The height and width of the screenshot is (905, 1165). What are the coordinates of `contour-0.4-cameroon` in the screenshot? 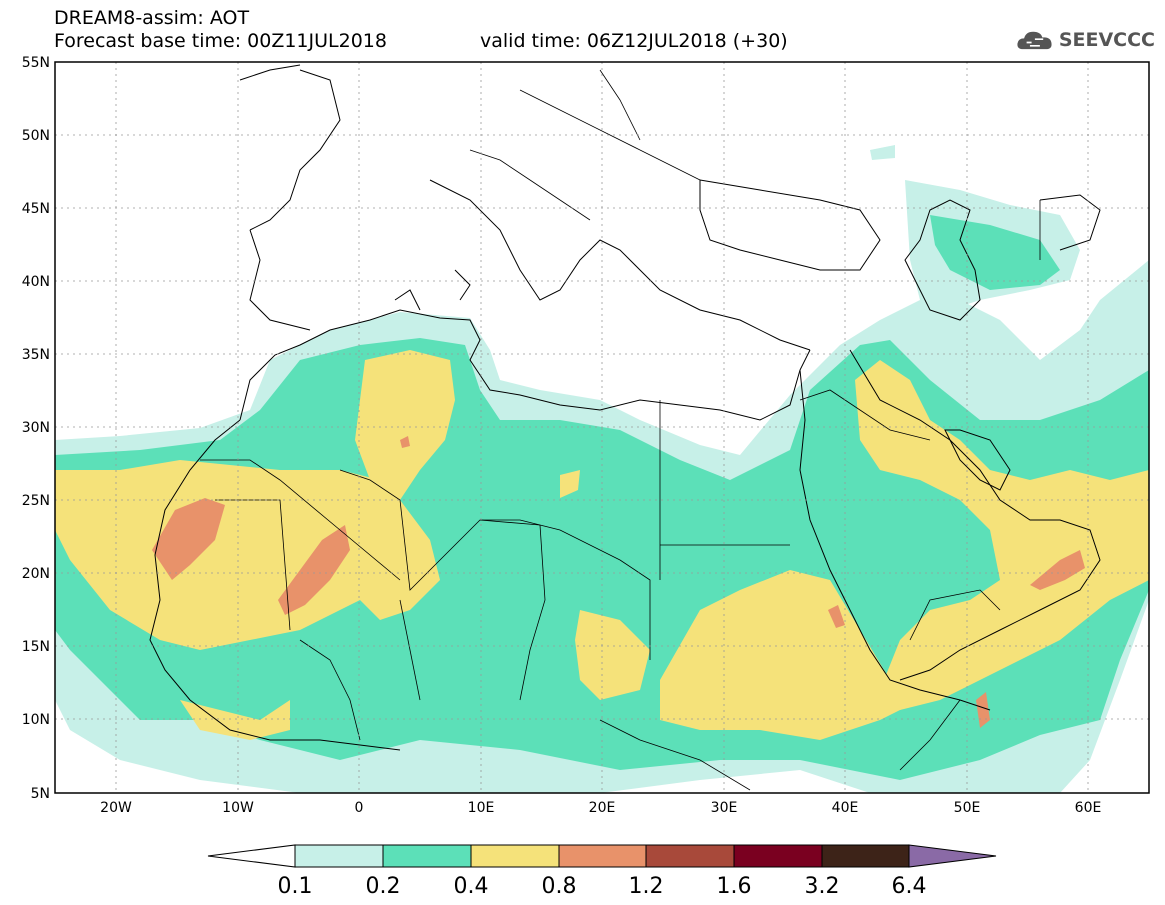 It's located at (235, 720).